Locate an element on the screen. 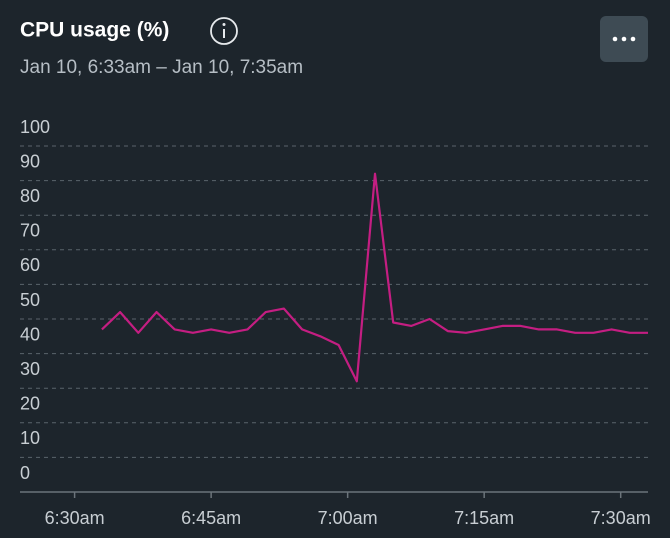  info-icon is located at coordinates (224, 31).